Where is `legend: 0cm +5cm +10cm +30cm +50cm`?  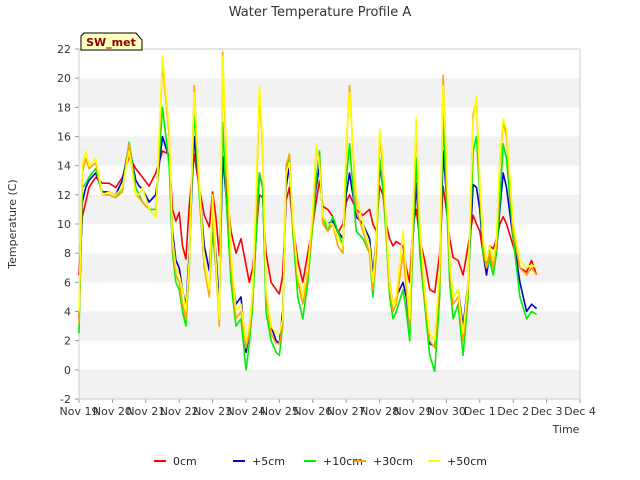 legend: 0cm +5cm +10cm +30cm +50cm is located at coordinates (320, 461).